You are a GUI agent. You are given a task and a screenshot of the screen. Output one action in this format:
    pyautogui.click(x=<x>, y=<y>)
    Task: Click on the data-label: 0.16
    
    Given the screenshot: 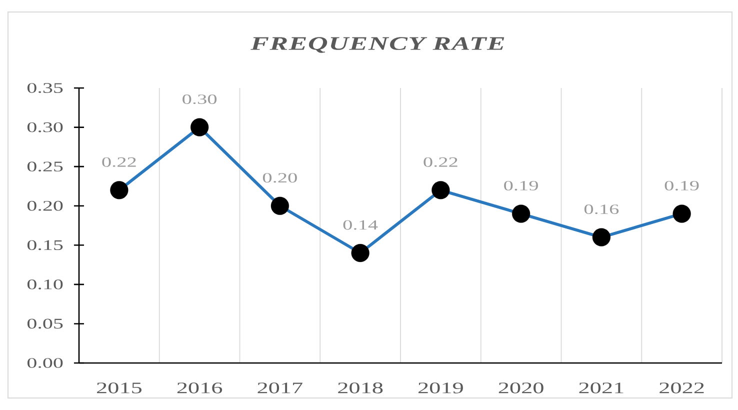 What is the action you would take?
    pyautogui.click(x=601, y=209)
    